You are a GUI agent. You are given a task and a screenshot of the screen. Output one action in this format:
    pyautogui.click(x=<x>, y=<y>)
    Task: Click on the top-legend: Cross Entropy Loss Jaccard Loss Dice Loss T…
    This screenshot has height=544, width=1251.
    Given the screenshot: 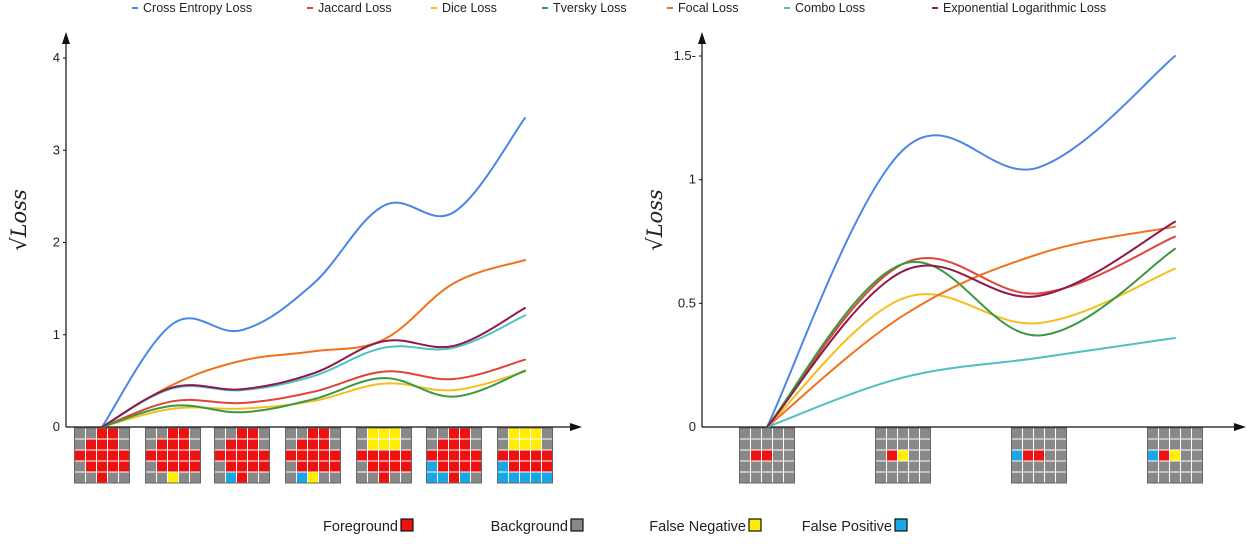 What is the action you would take?
    pyautogui.click(x=619, y=8)
    